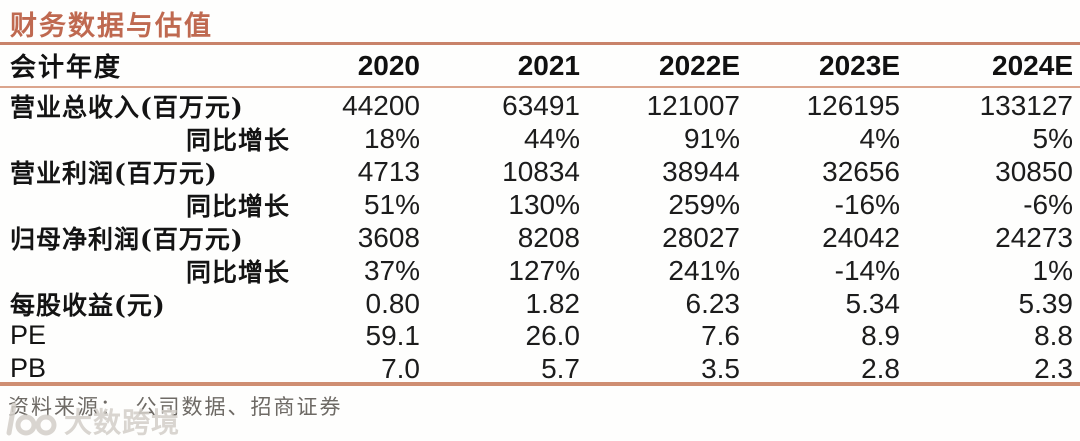 The height and width of the screenshot is (441, 1080). What do you see at coordinates (859, 65) in the screenshot?
I see `header-year-2023e: 2023E` at bounding box center [859, 65].